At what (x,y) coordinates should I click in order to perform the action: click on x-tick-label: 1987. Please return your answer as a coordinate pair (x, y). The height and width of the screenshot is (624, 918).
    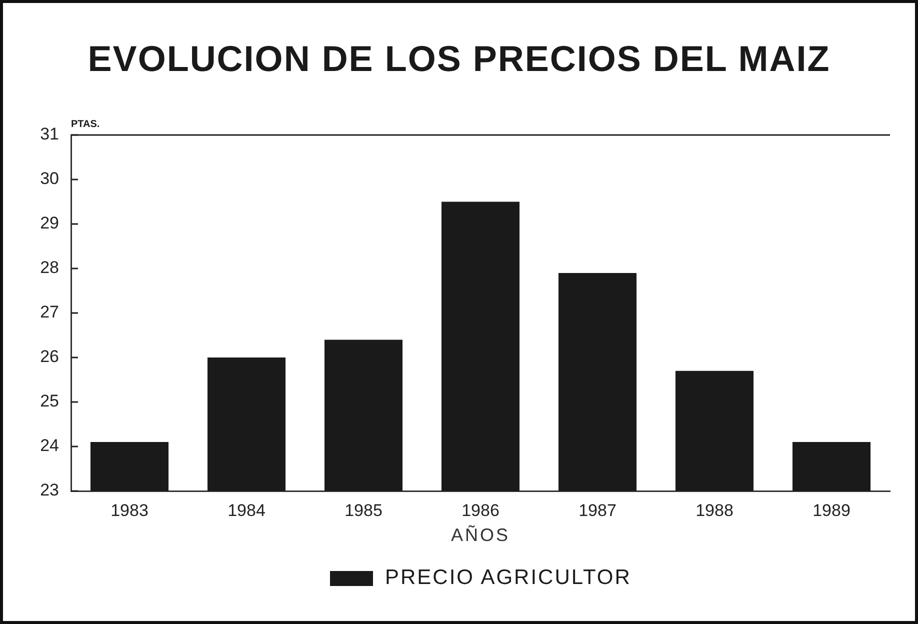
    Looking at the image, I should click on (597, 510).